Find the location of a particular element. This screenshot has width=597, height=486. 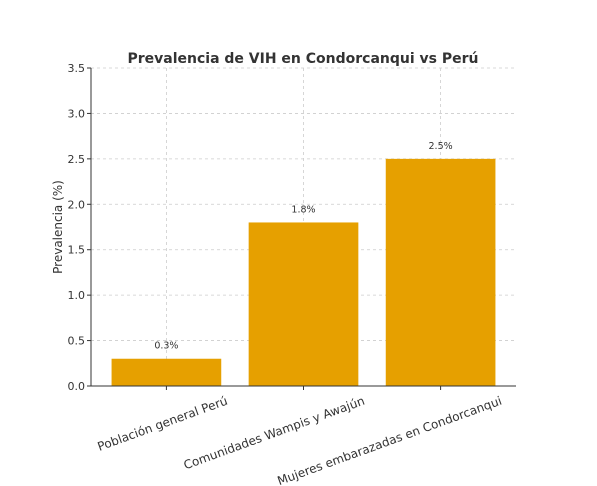

x-tick-label: Población general Perú is located at coordinates (163, 424).